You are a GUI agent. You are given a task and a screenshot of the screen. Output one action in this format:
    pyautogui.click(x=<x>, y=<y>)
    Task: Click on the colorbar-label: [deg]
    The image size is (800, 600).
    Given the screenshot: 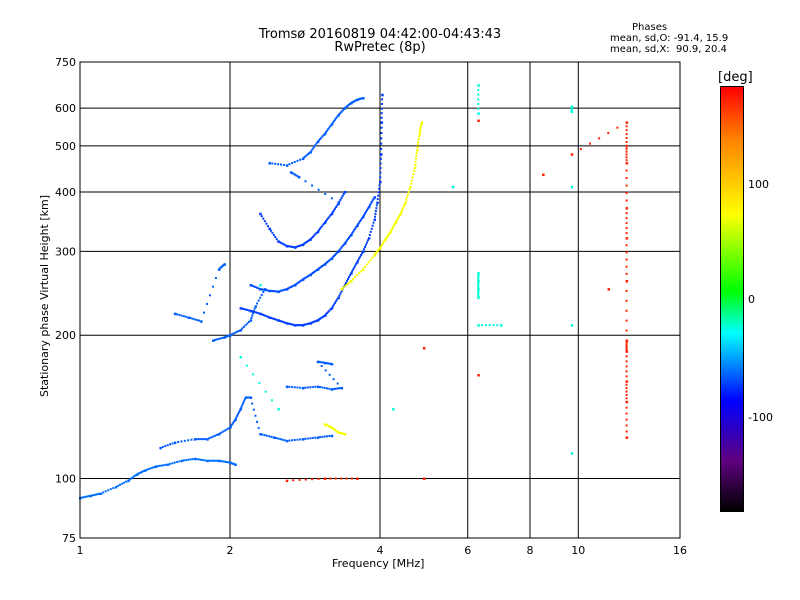 What is the action you would take?
    pyautogui.click(x=735, y=77)
    